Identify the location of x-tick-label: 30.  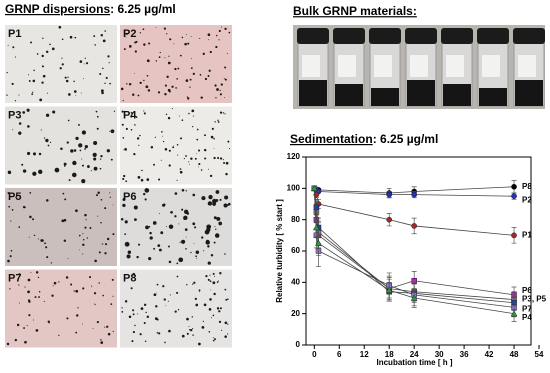
(439, 354).